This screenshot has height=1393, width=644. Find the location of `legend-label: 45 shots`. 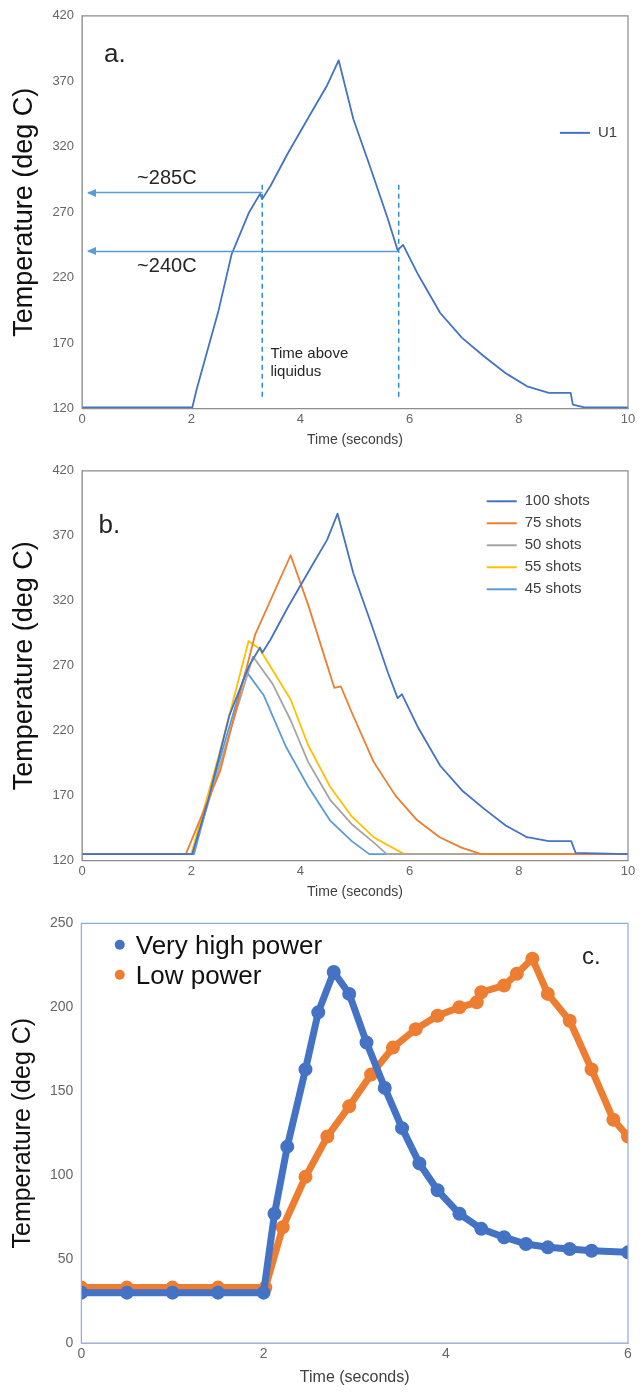

legend-label: 45 shots is located at coordinates (553, 588).